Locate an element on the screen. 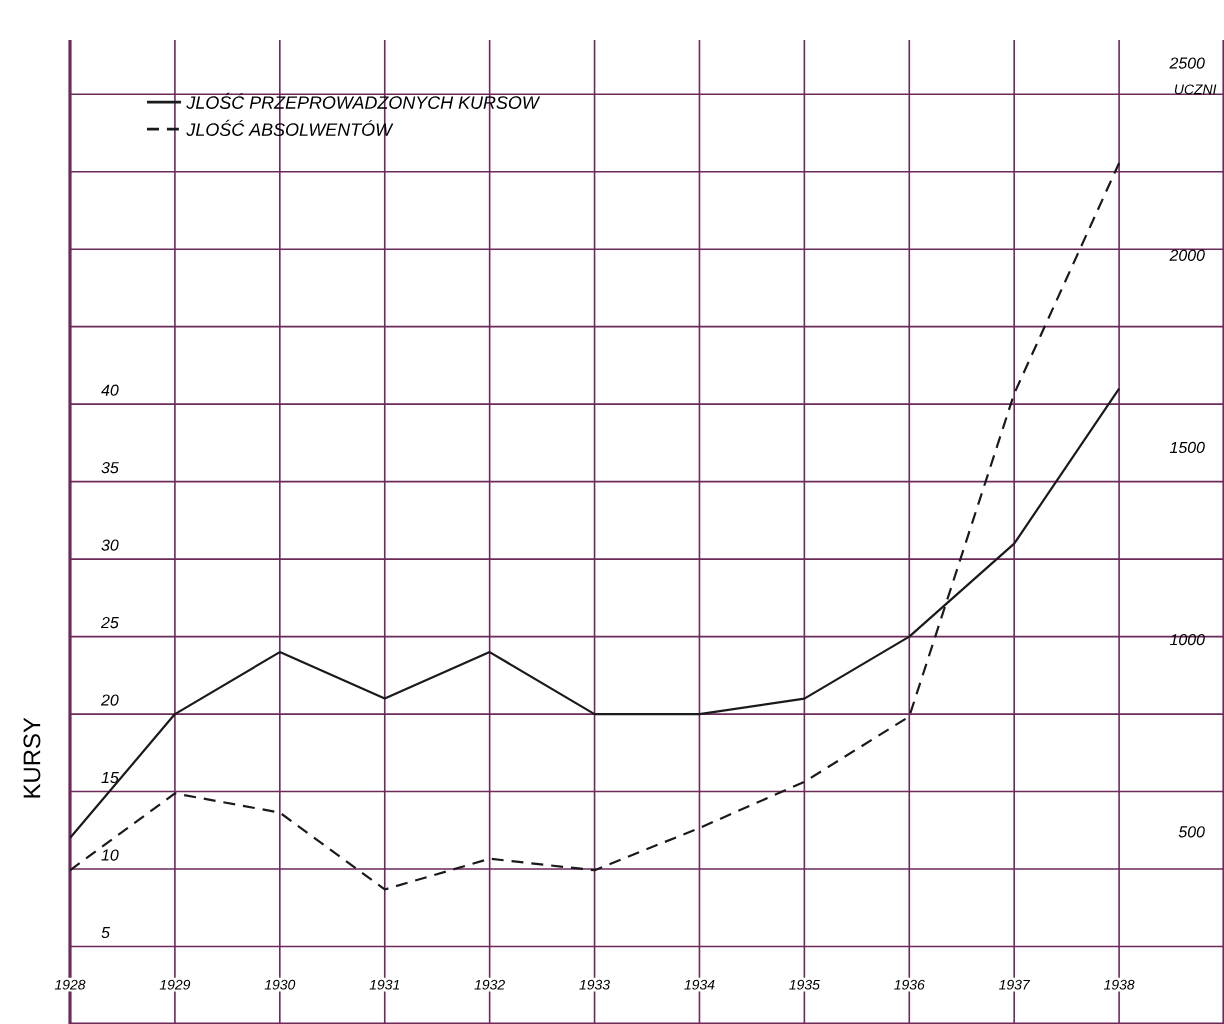 This screenshot has width=1224, height=1024. y-axis-title: KURSY is located at coordinates (32, 757).